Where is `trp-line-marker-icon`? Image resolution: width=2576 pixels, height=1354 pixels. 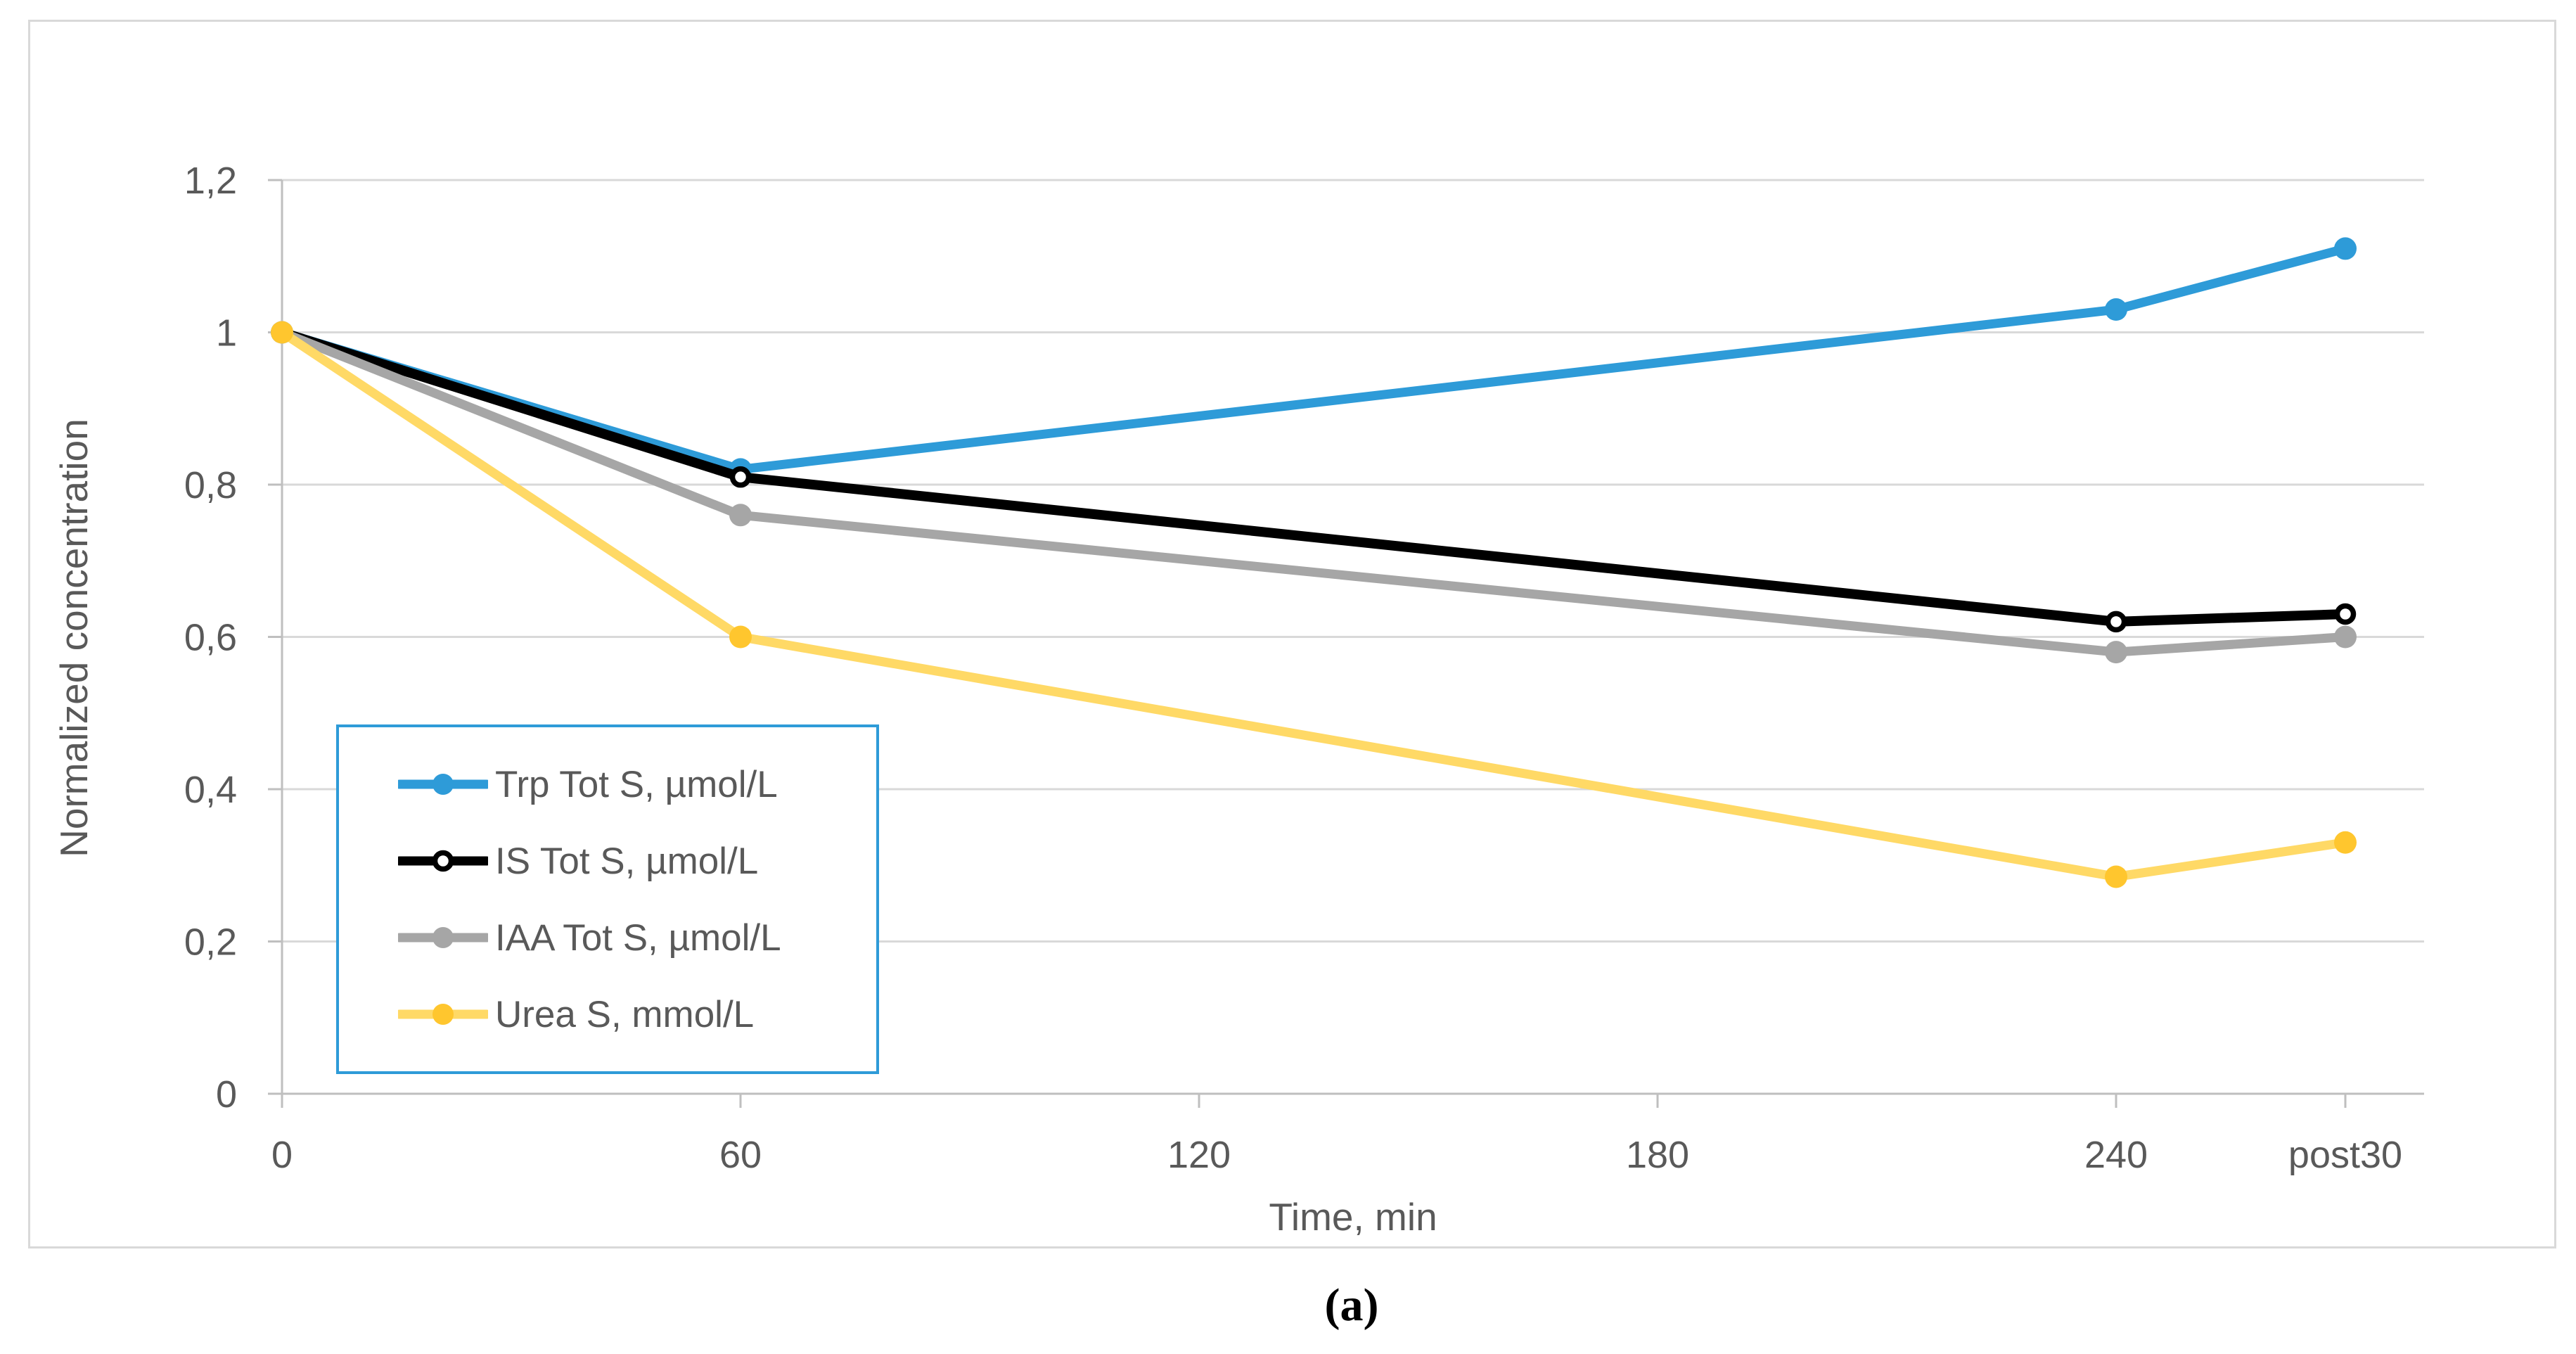
trp-line-marker-icon is located at coordinates (443, 784).